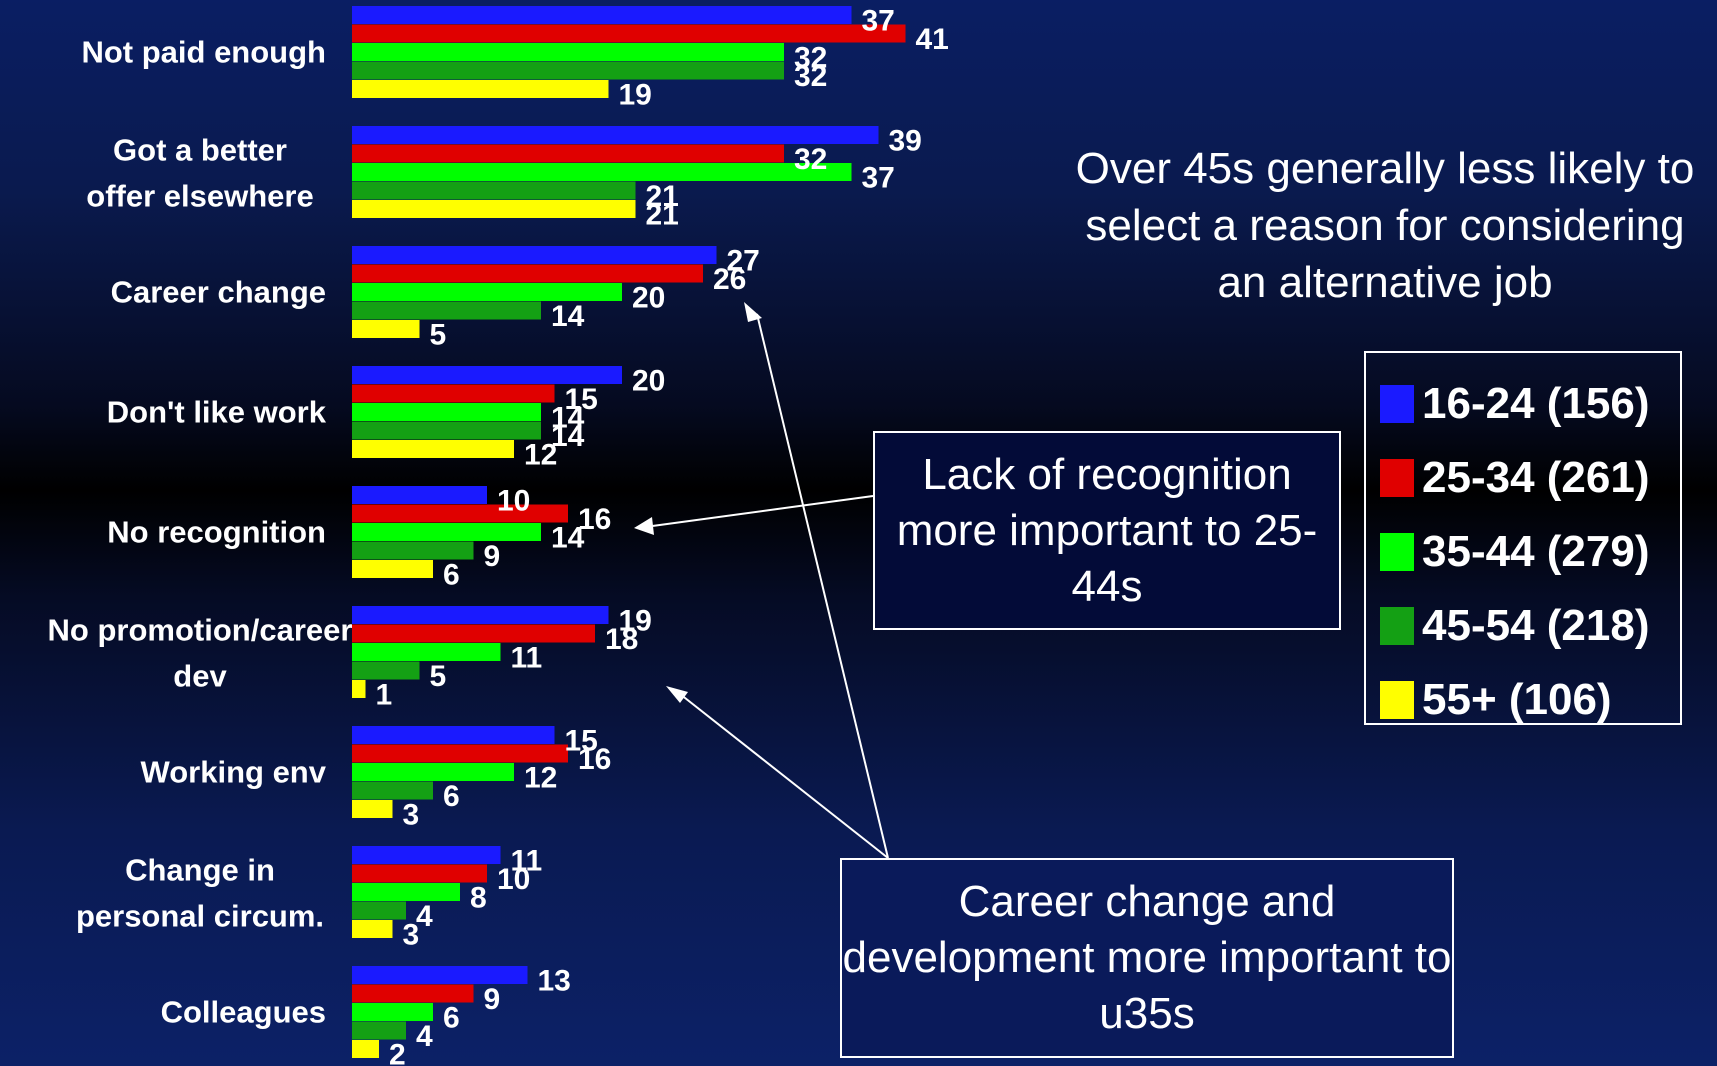 This screenshot has height=1066, width=1717. Describe the element at coordinates (635, 621) in the screenshot. I see `bar-value-label: 19` at that location.